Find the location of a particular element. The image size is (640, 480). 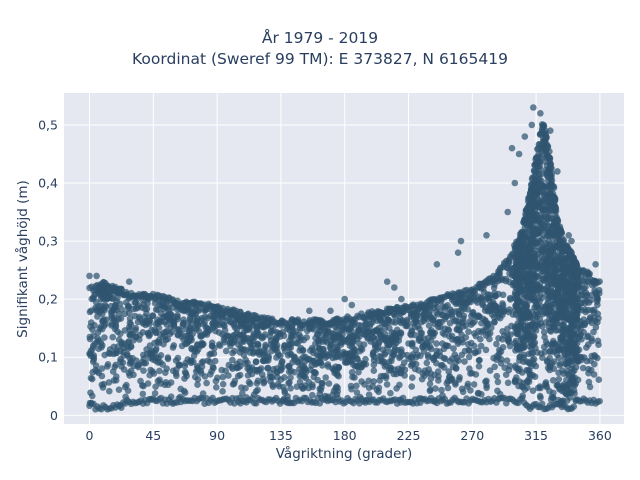

x-tick-label: 0 is located at coordinates (90, 435).